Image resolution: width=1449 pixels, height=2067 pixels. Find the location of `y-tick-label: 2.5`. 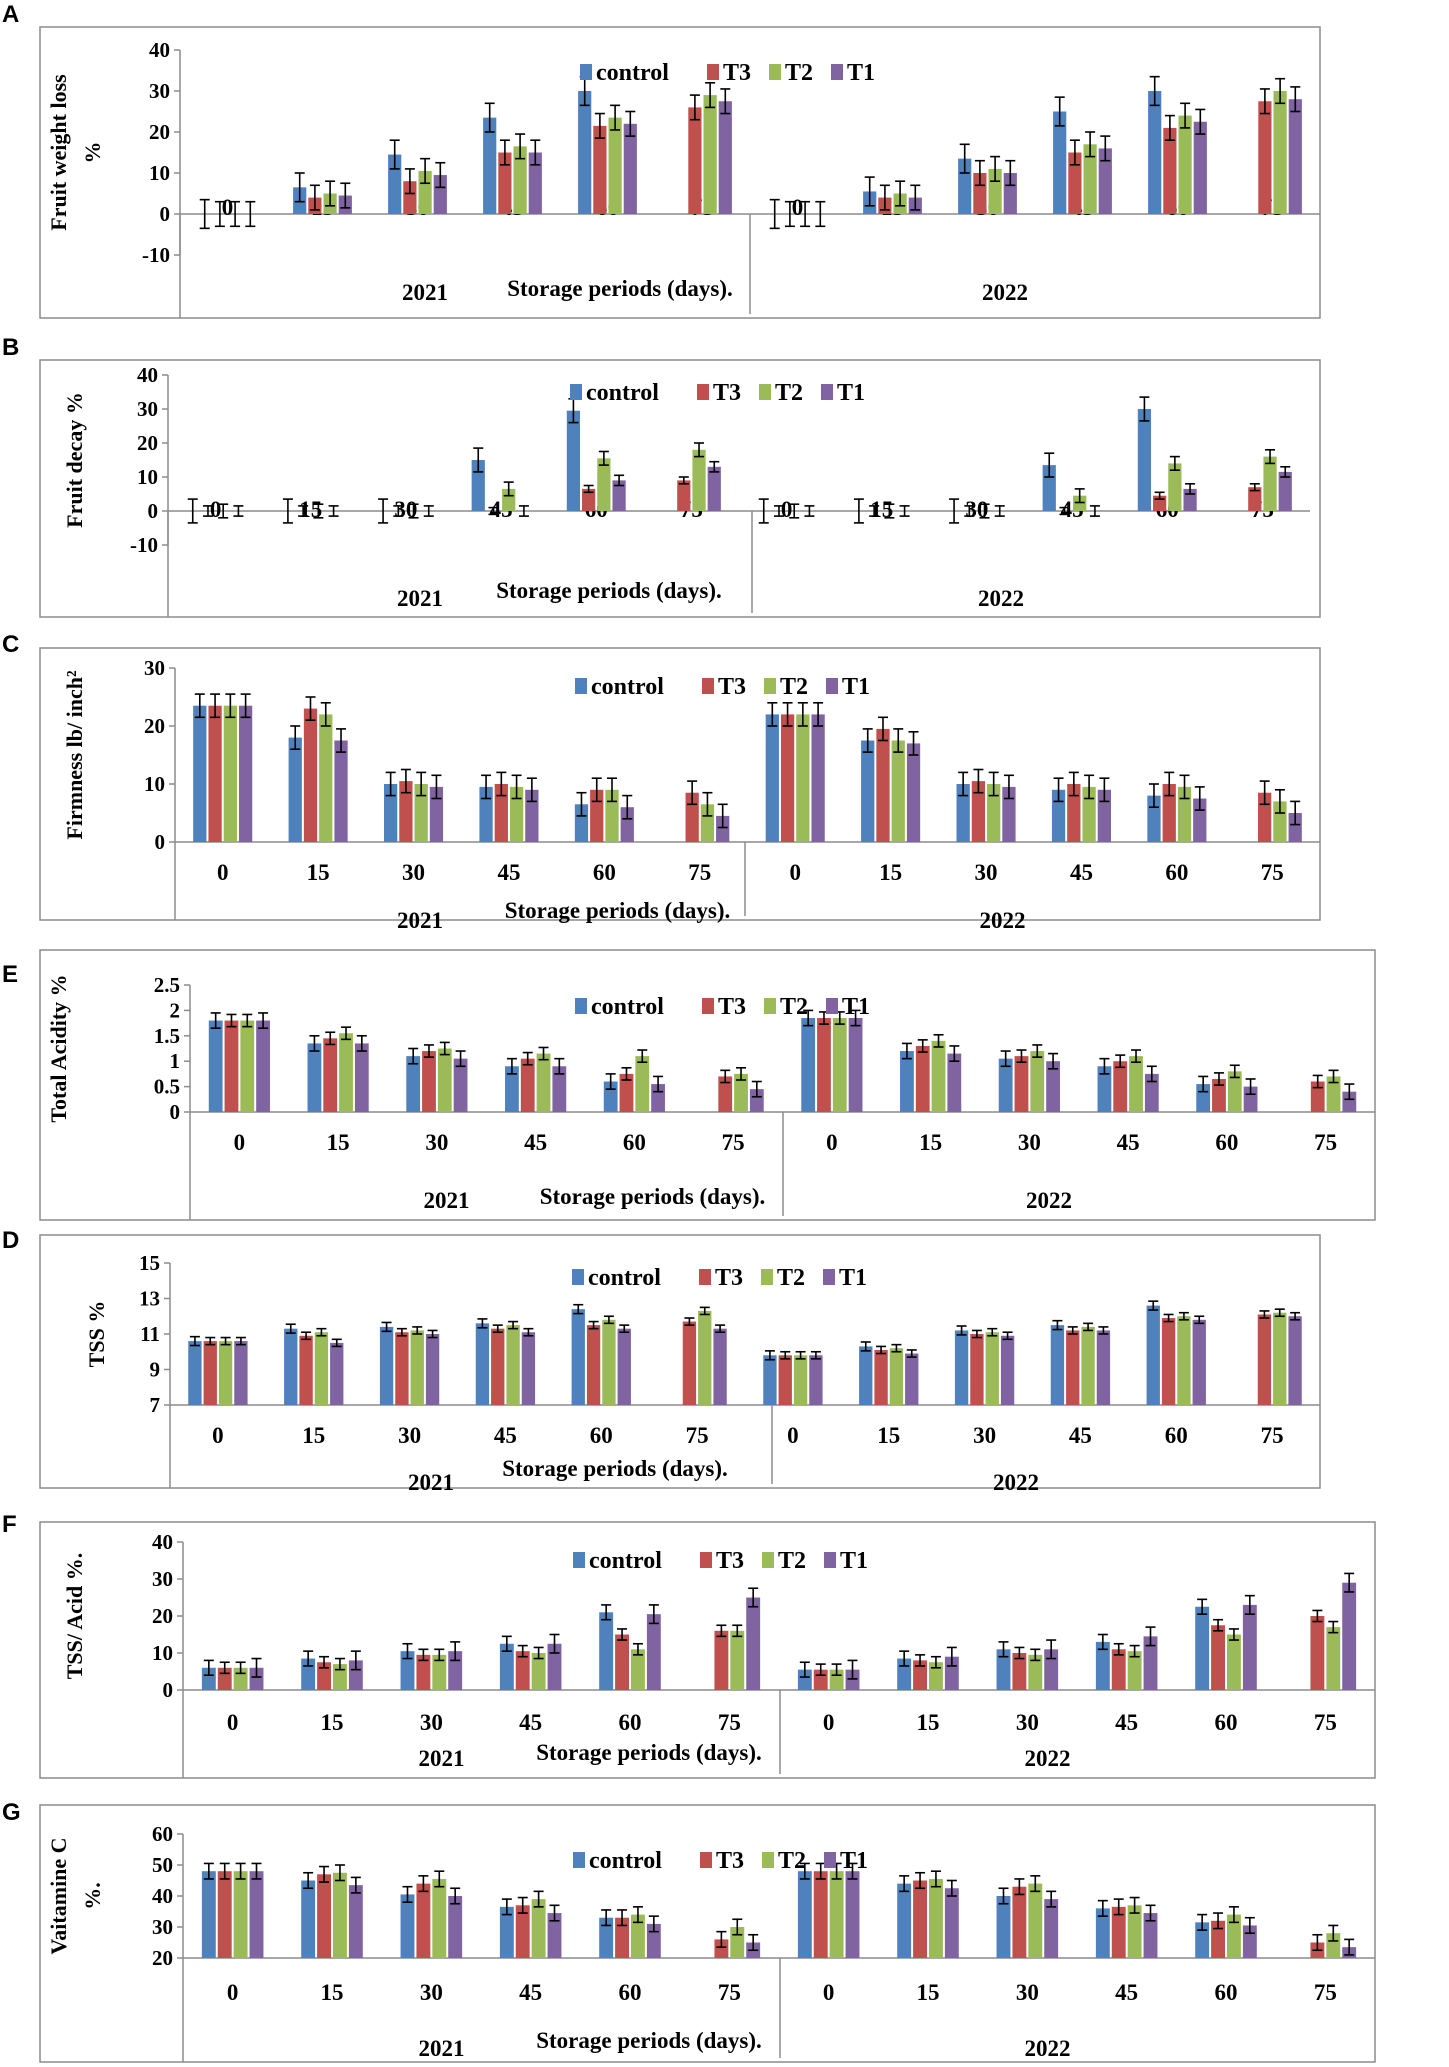

y-tick-label: 2.5 is located at coordinates (167, 985).